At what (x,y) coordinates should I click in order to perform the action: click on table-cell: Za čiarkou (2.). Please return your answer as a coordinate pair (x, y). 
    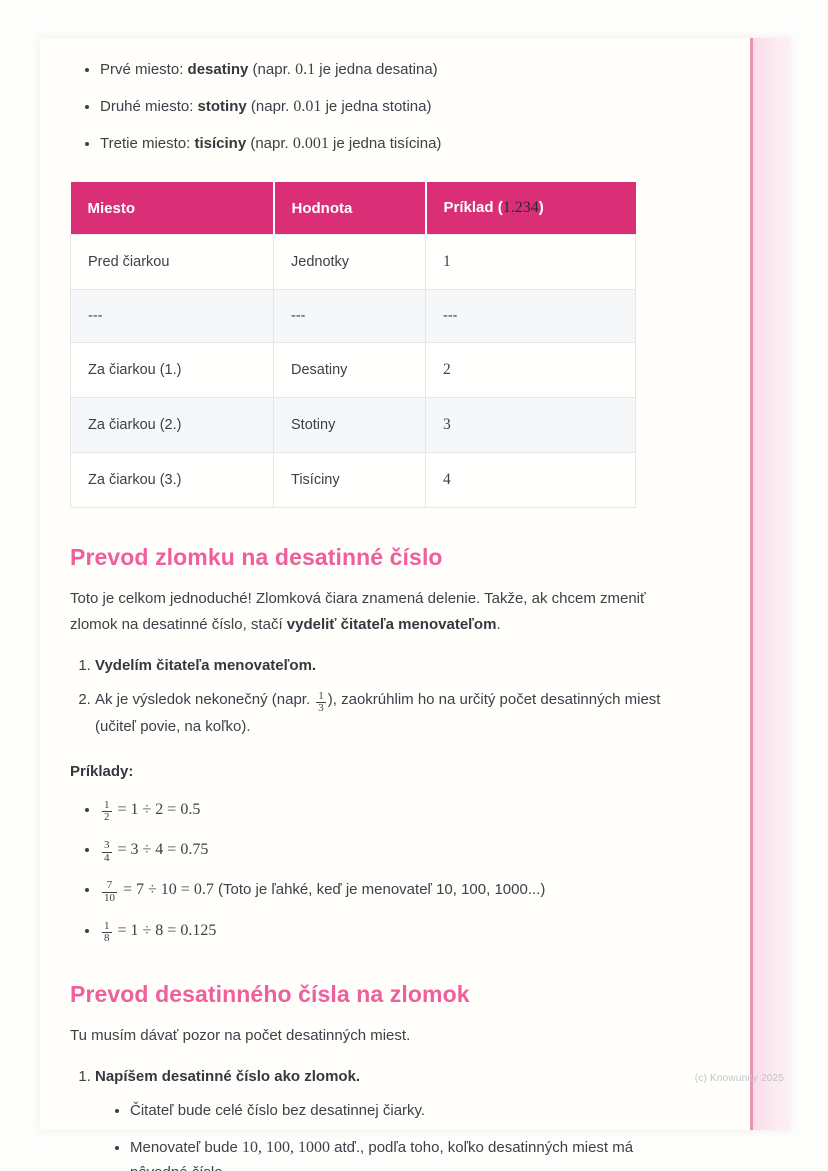
    Looking at the image, I should click on (172, 425).